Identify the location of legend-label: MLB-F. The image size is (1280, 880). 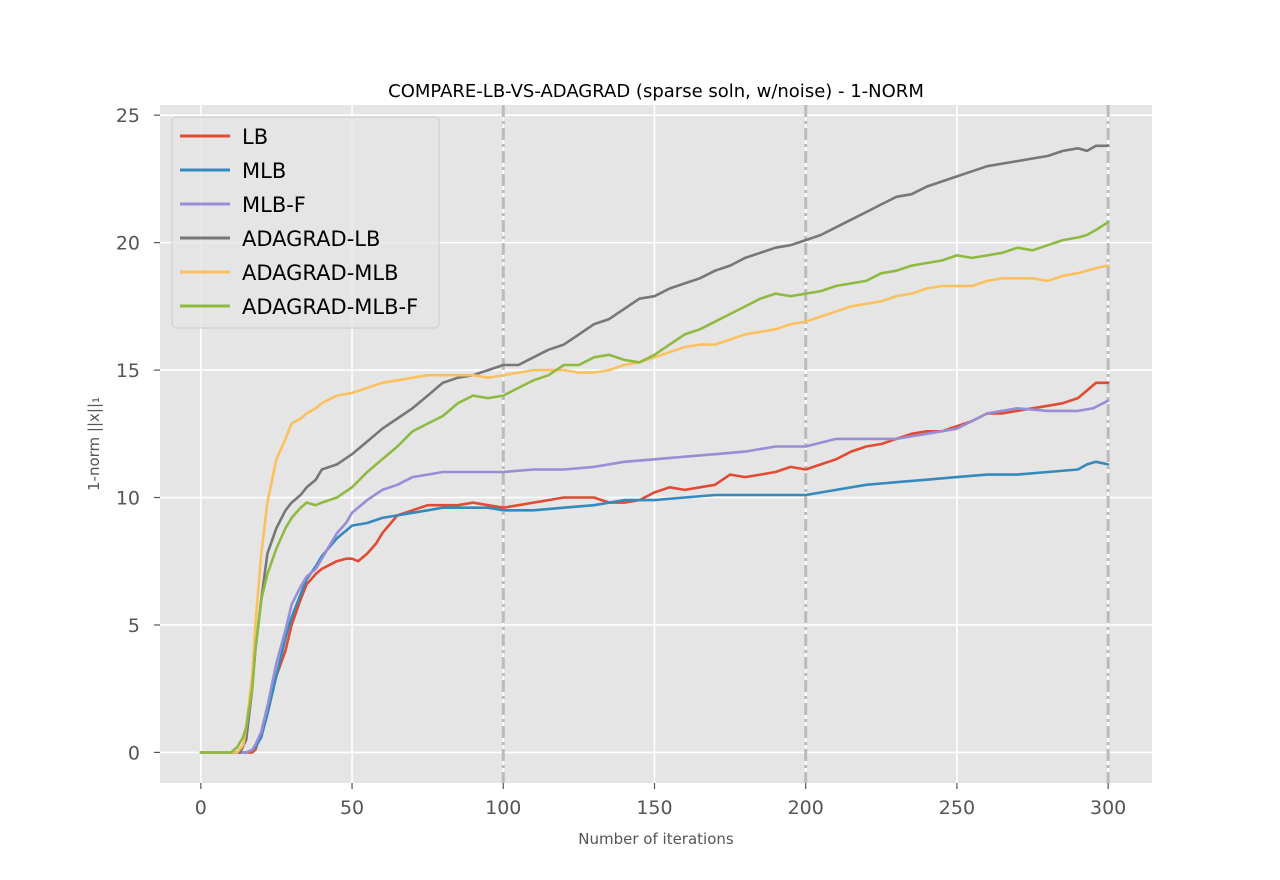
(274, 205).